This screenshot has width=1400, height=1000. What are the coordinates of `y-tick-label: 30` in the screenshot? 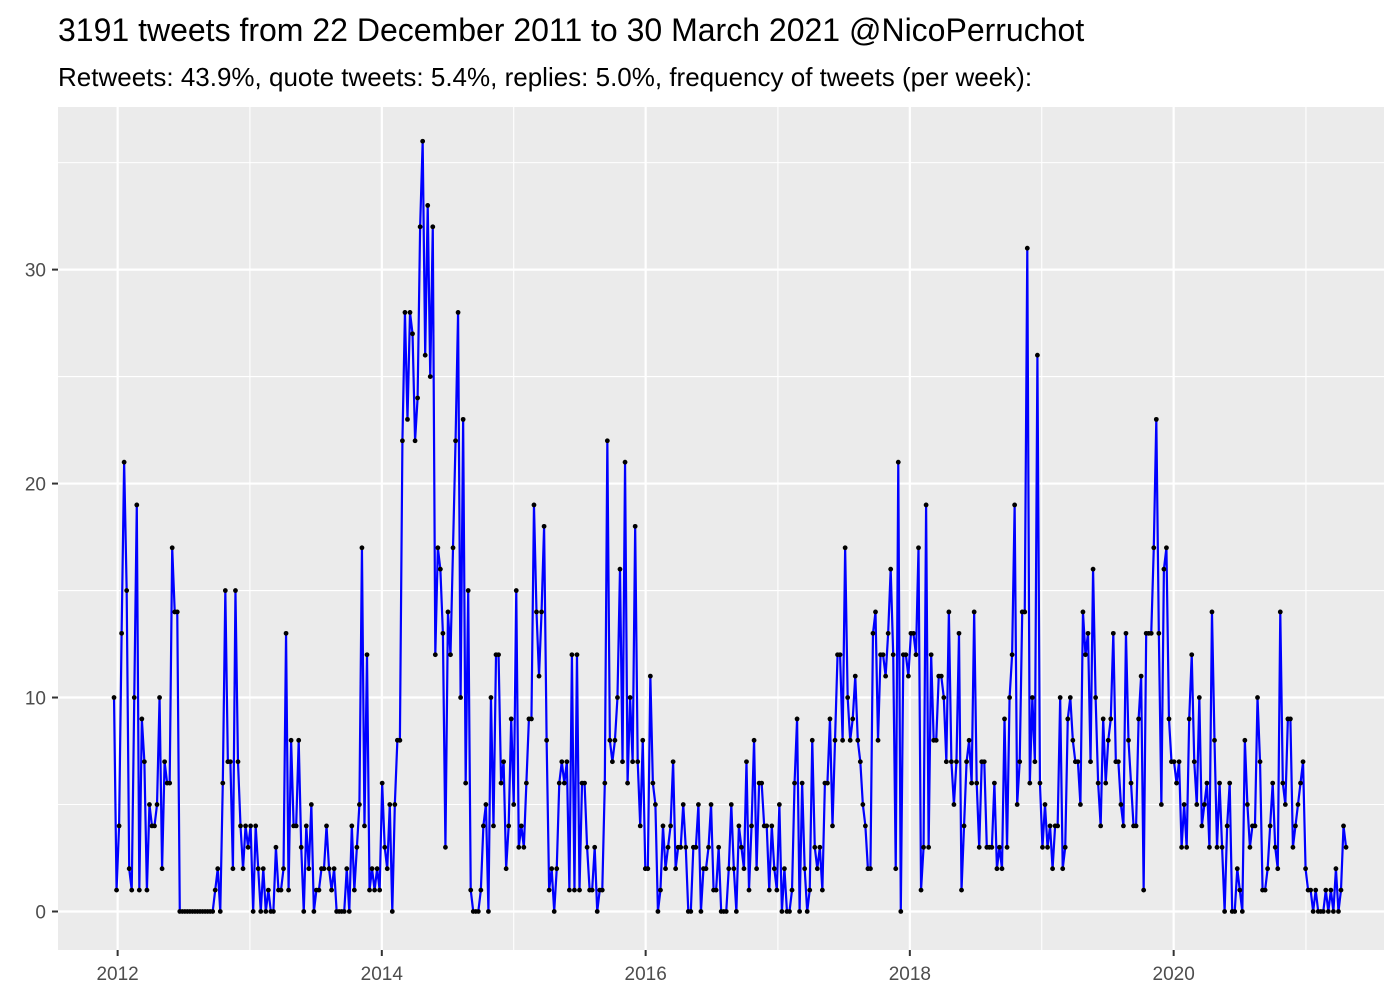 It's located at (35, 271).